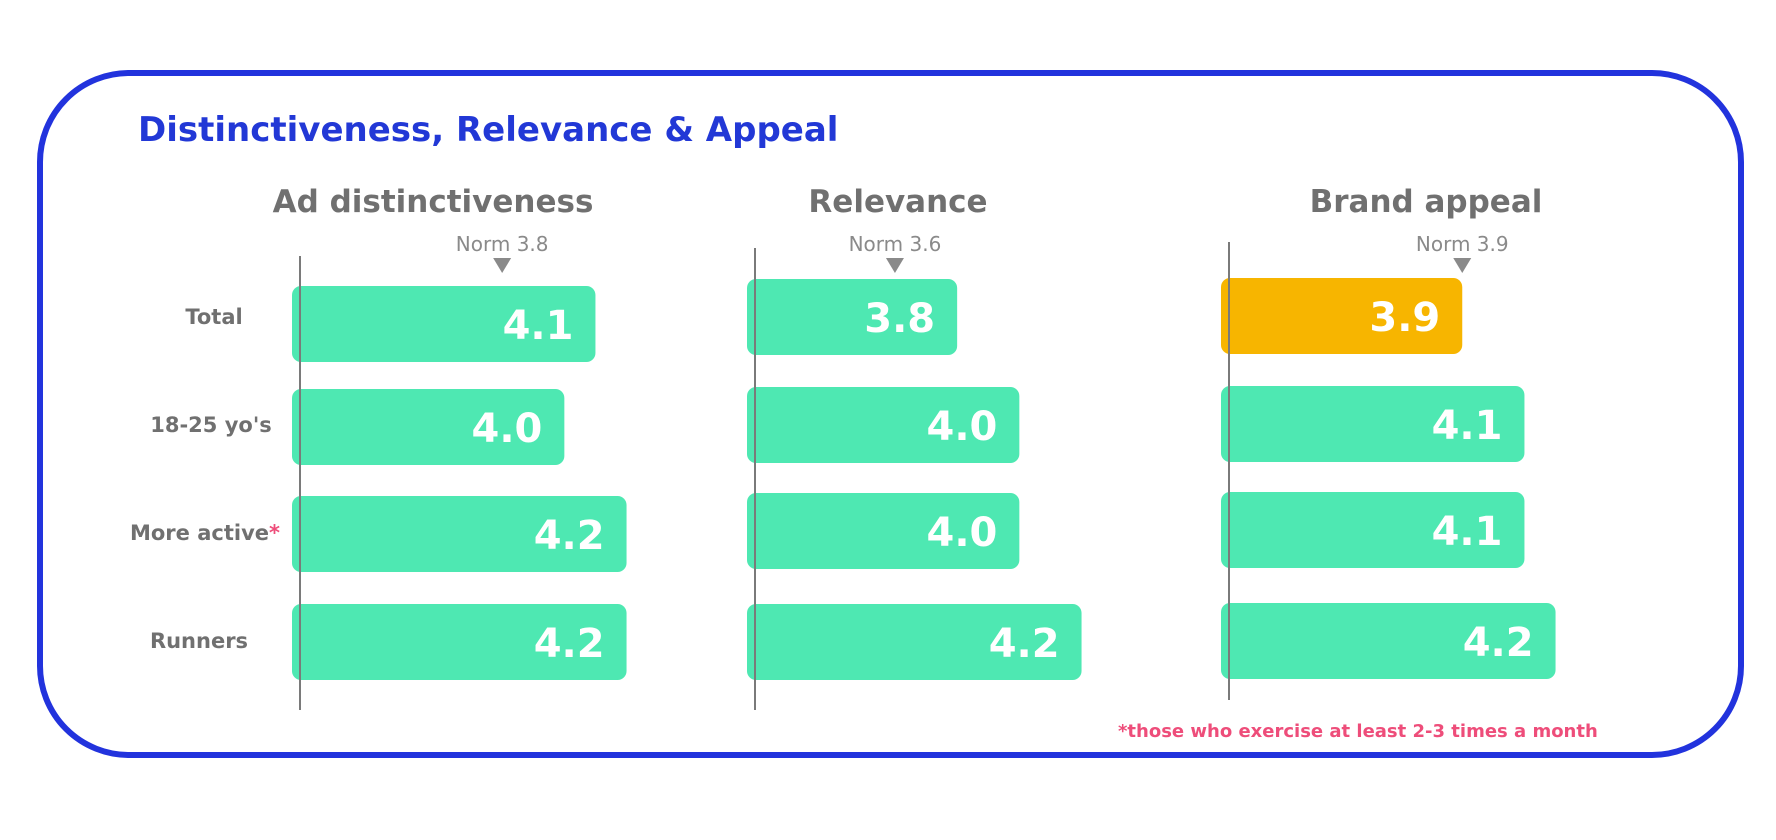 This screenshot has height=840, width=1776. Describe the element at coordinates (1373, 424) in the screenshot. I see `bar-brand-appeal-18-25-yo-s` at that location.